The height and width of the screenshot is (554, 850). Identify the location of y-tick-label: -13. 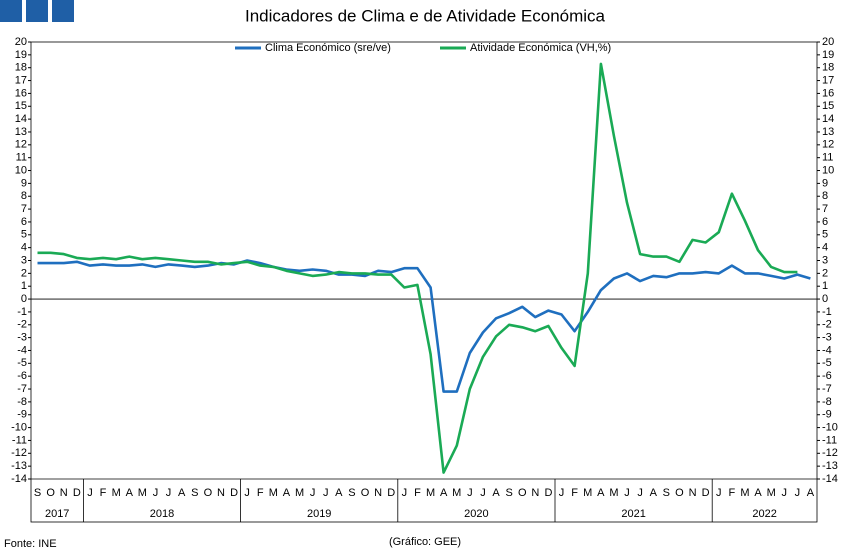
(19, 466).